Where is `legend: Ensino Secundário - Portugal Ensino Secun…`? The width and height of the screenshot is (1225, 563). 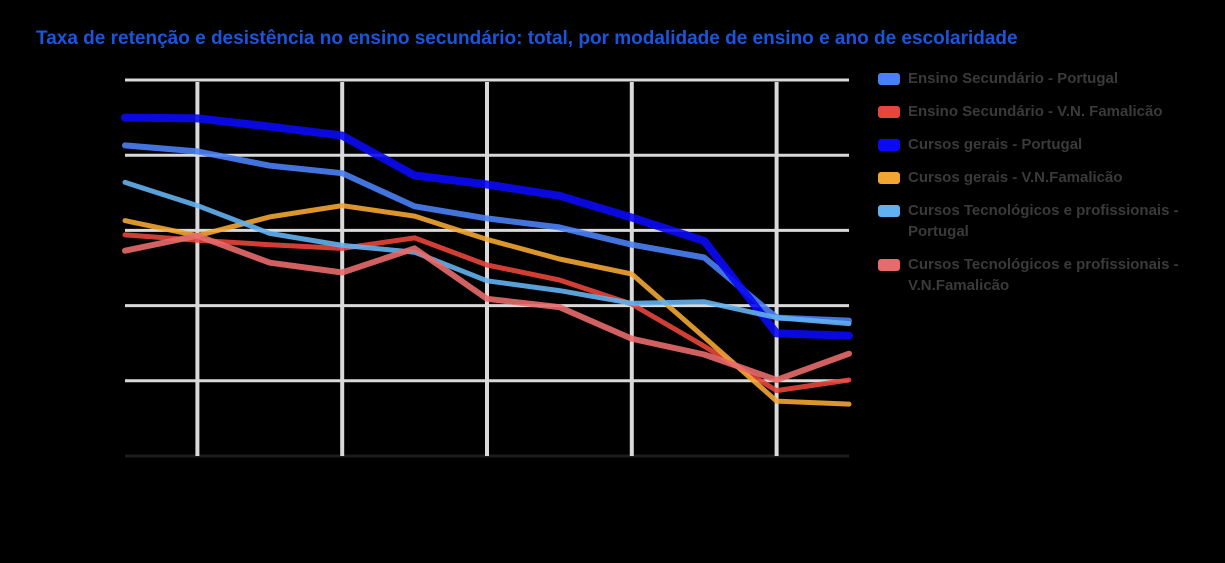
legend: Ensino Secundário - Portugal Ensino Secun… is located at coordinates (1039, 188).